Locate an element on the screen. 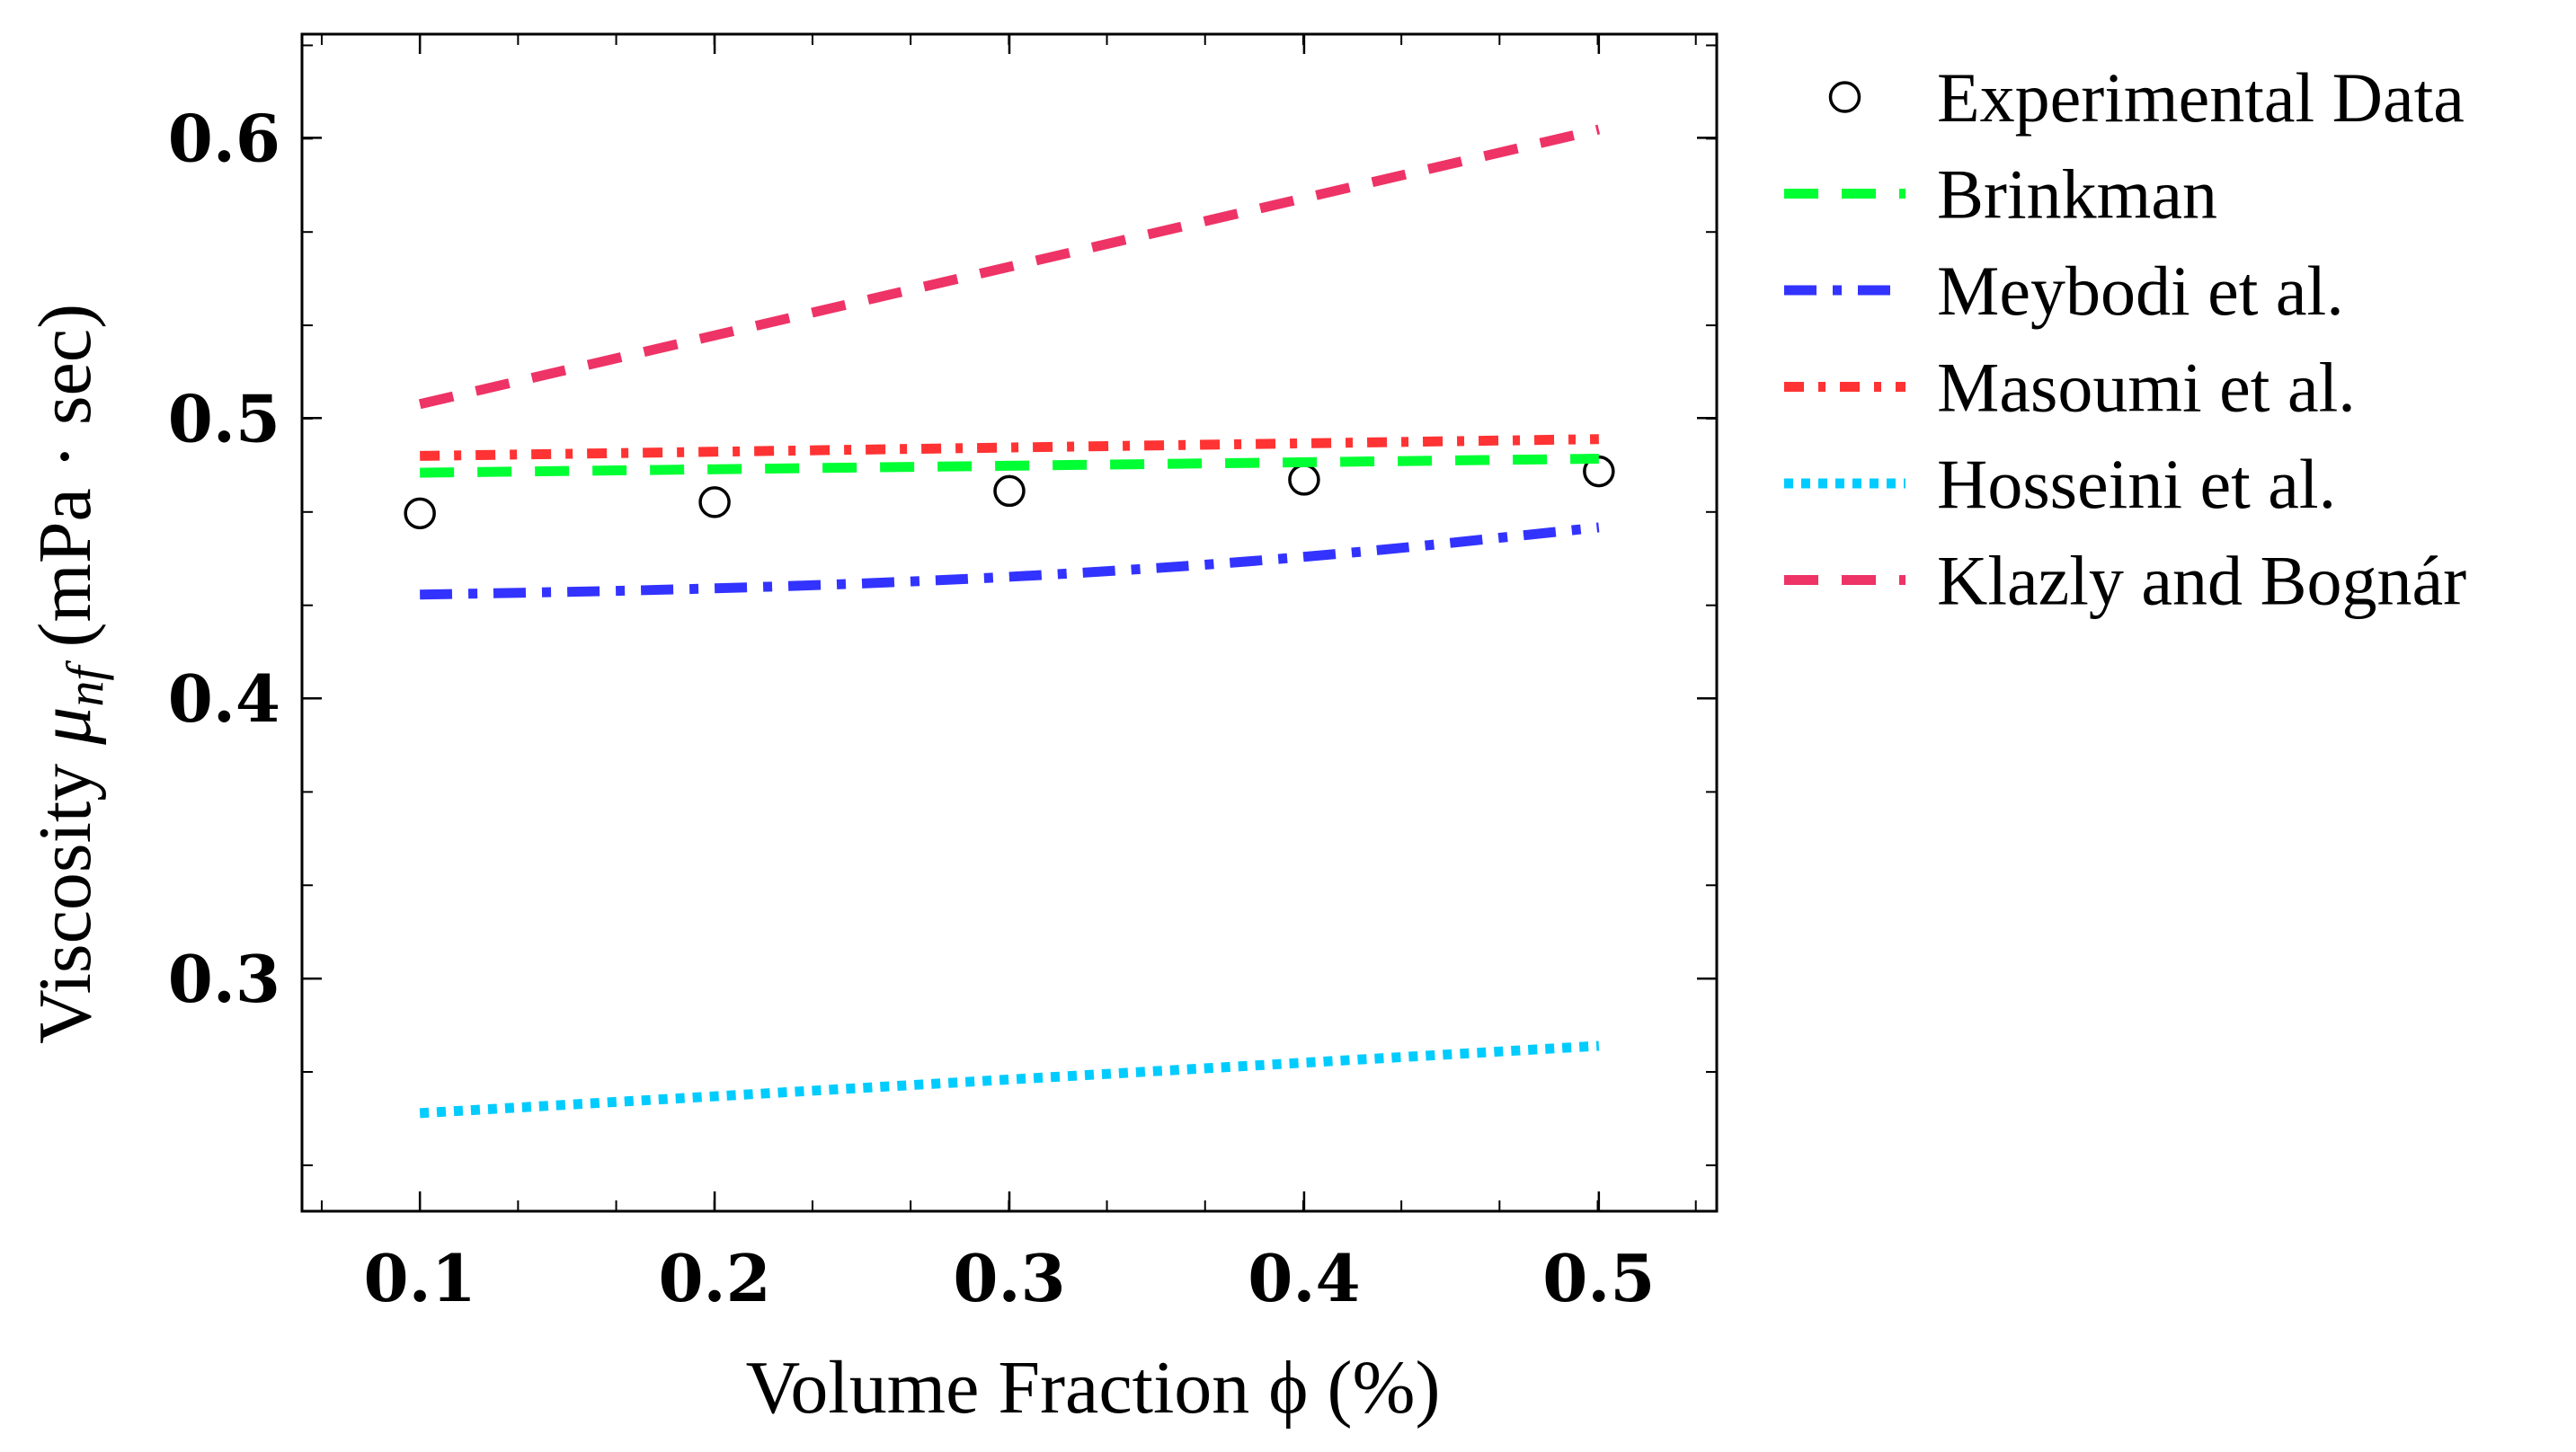 Image resolution: width=2576 pixels, height=1452 pixels. legend-label: Experimental Data is located at coordinates (2201, 97).